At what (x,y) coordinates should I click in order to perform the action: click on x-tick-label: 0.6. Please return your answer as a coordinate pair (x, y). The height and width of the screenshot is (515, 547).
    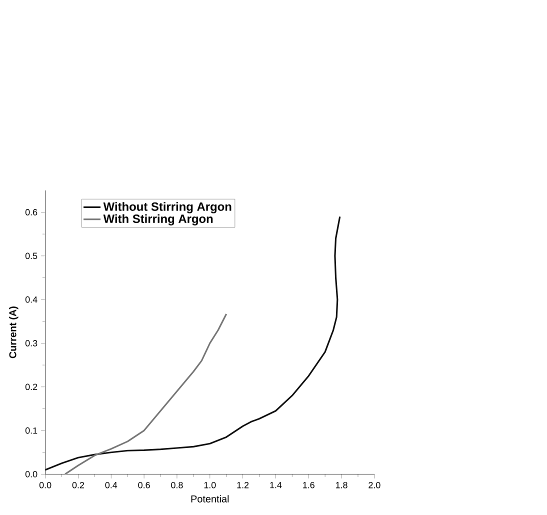
    Looking at the image, I should click on (144, 485).